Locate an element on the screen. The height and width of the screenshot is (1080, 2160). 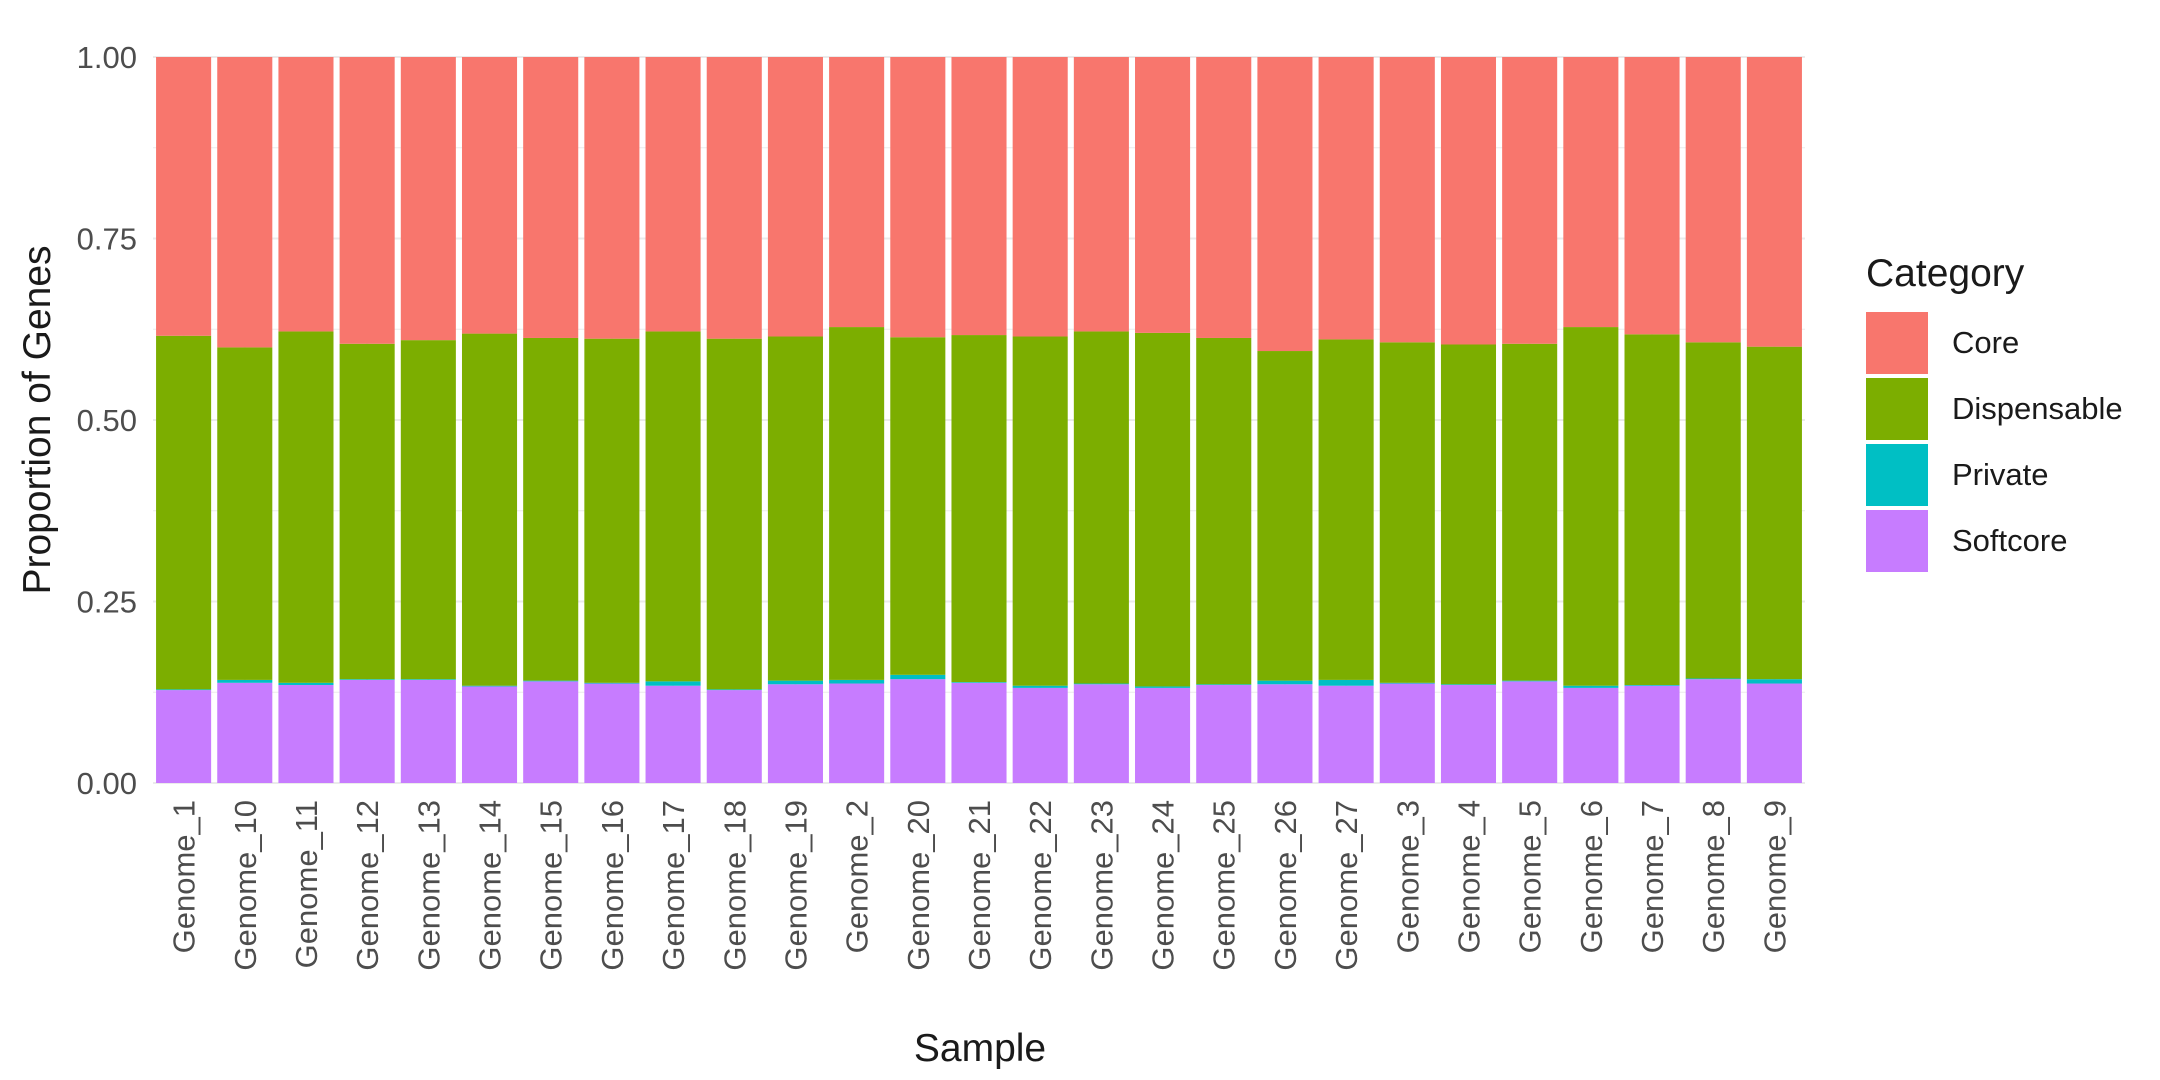
x-tick-label: Genome_24 is located at coordinates (1163, 885).